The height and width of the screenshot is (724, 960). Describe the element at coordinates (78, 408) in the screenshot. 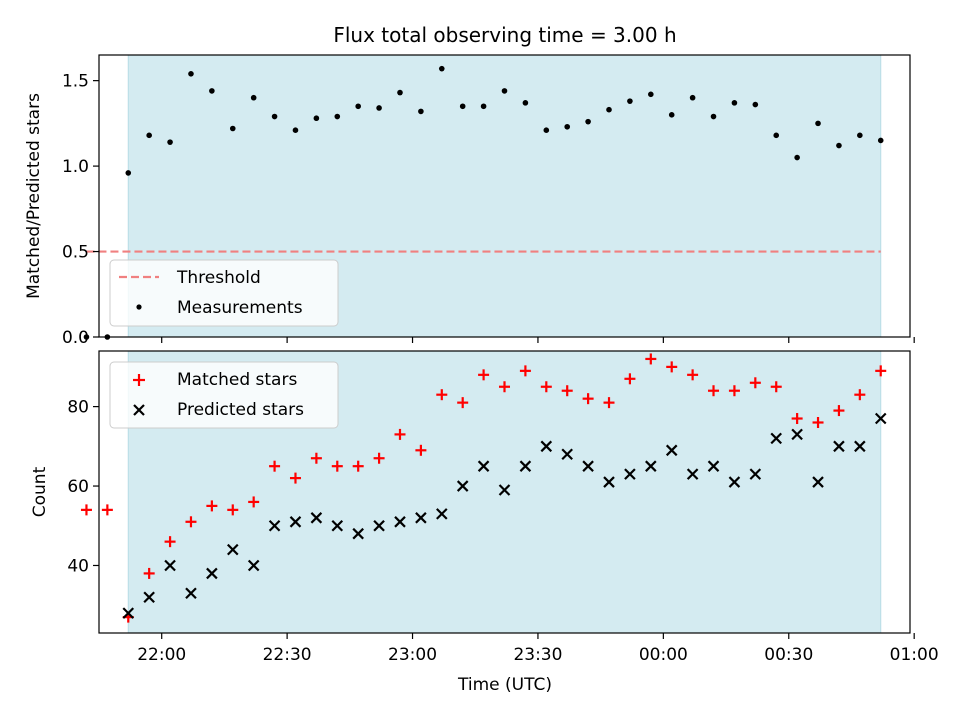

I see `y-tick-label: 80` at that location.